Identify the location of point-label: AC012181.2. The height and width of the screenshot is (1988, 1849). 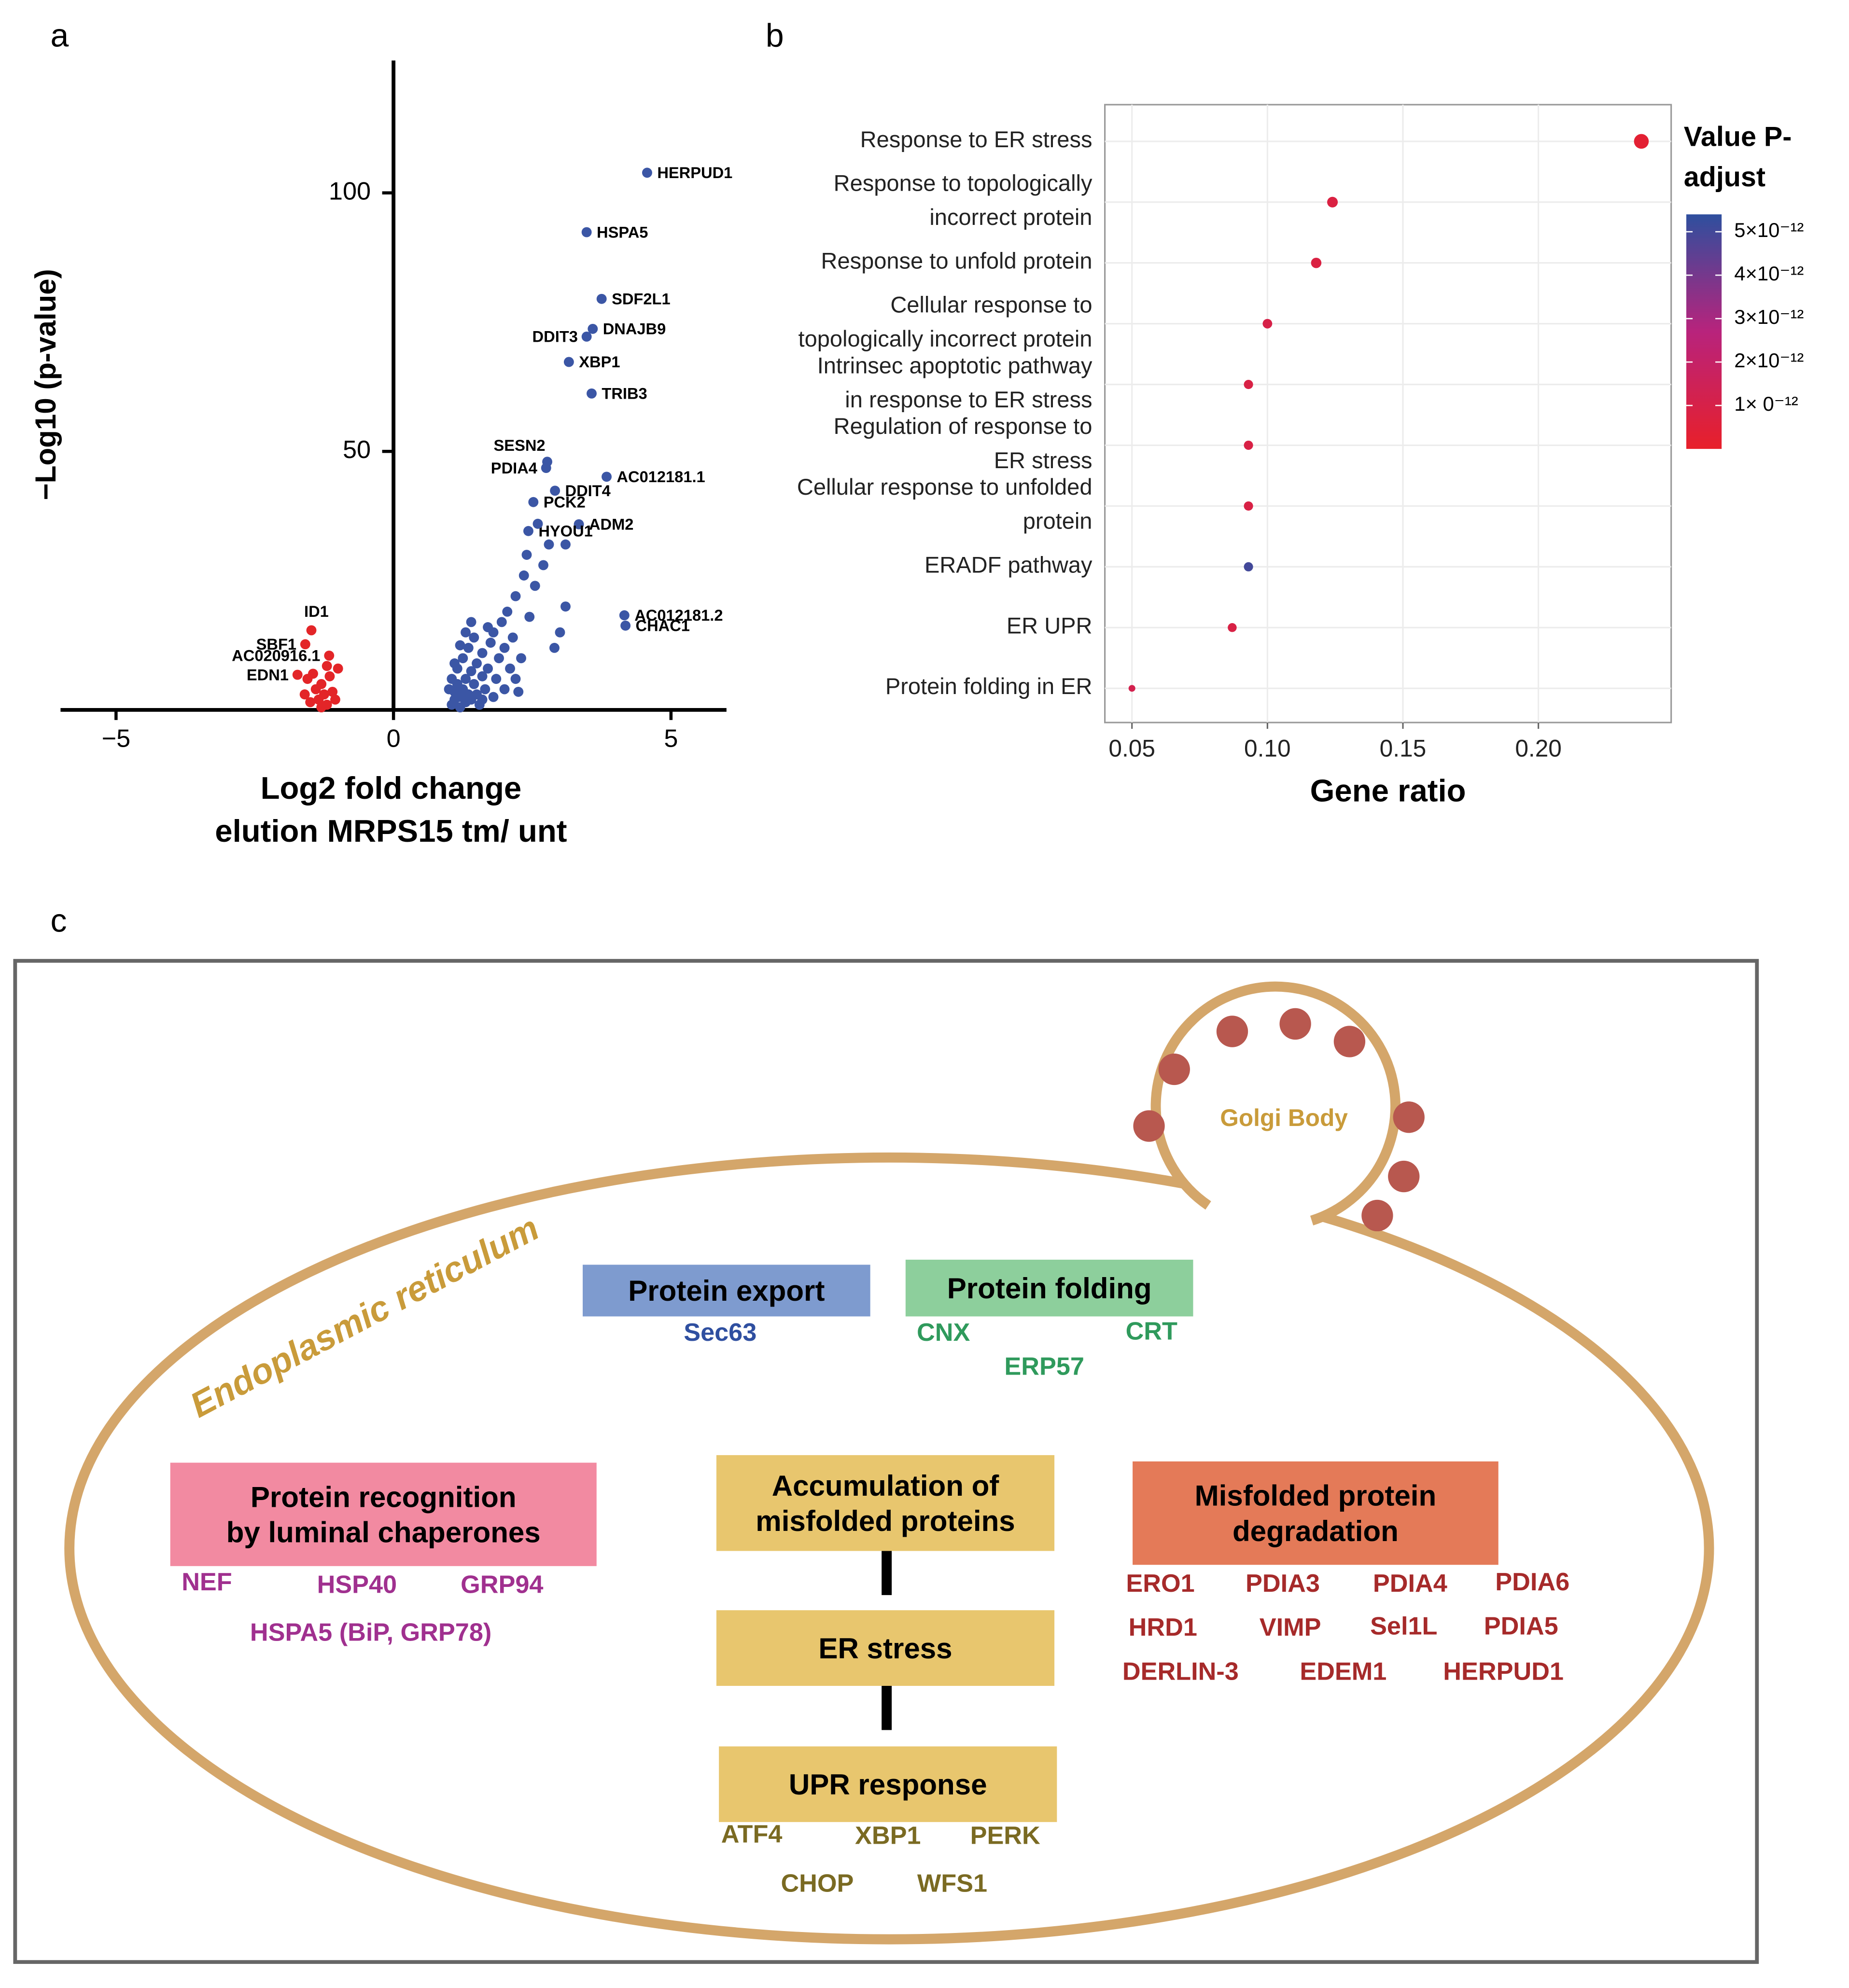
(679, 615).